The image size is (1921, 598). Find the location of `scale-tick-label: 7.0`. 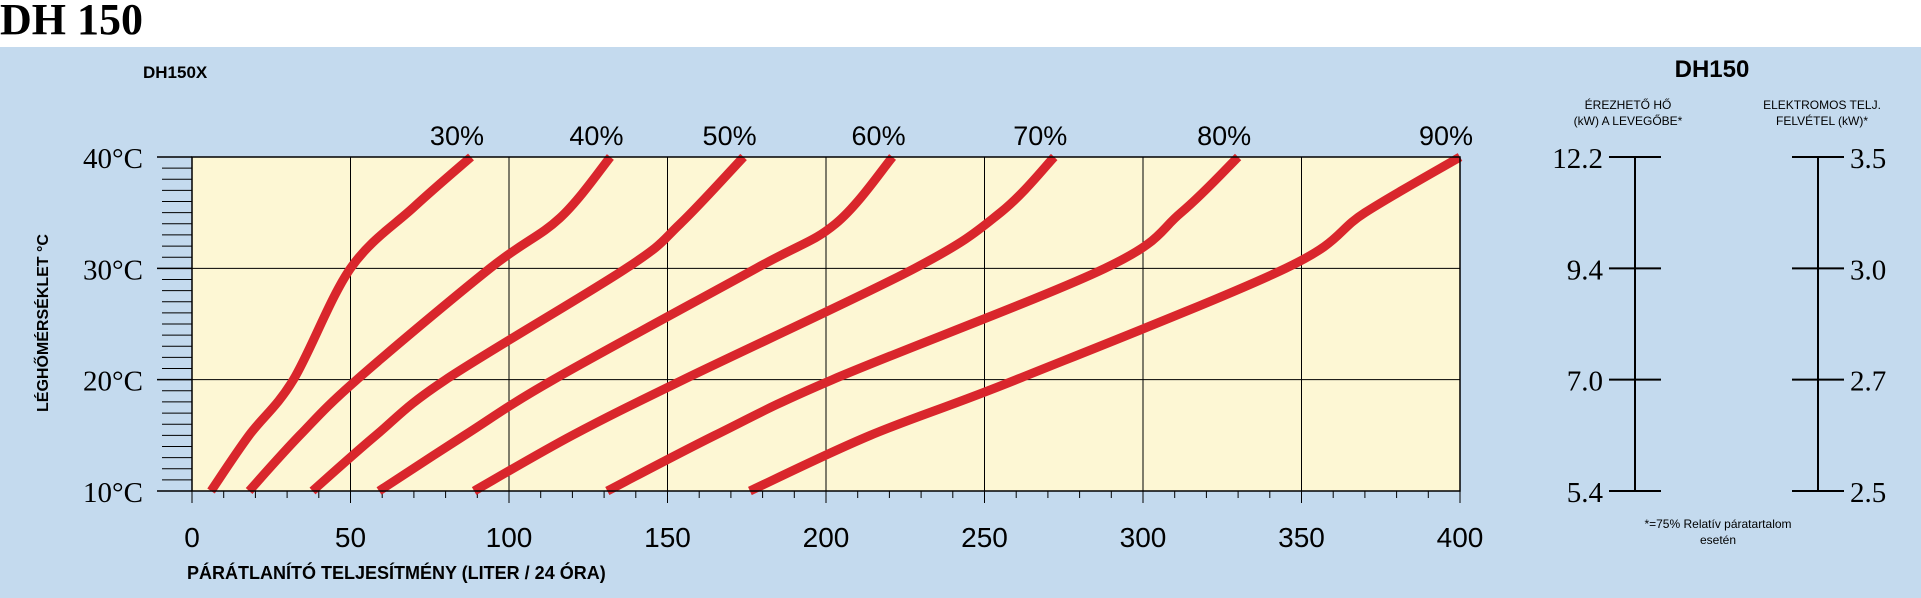

scale-tick-label: 7.0 is located at coordinates (1585, 382).